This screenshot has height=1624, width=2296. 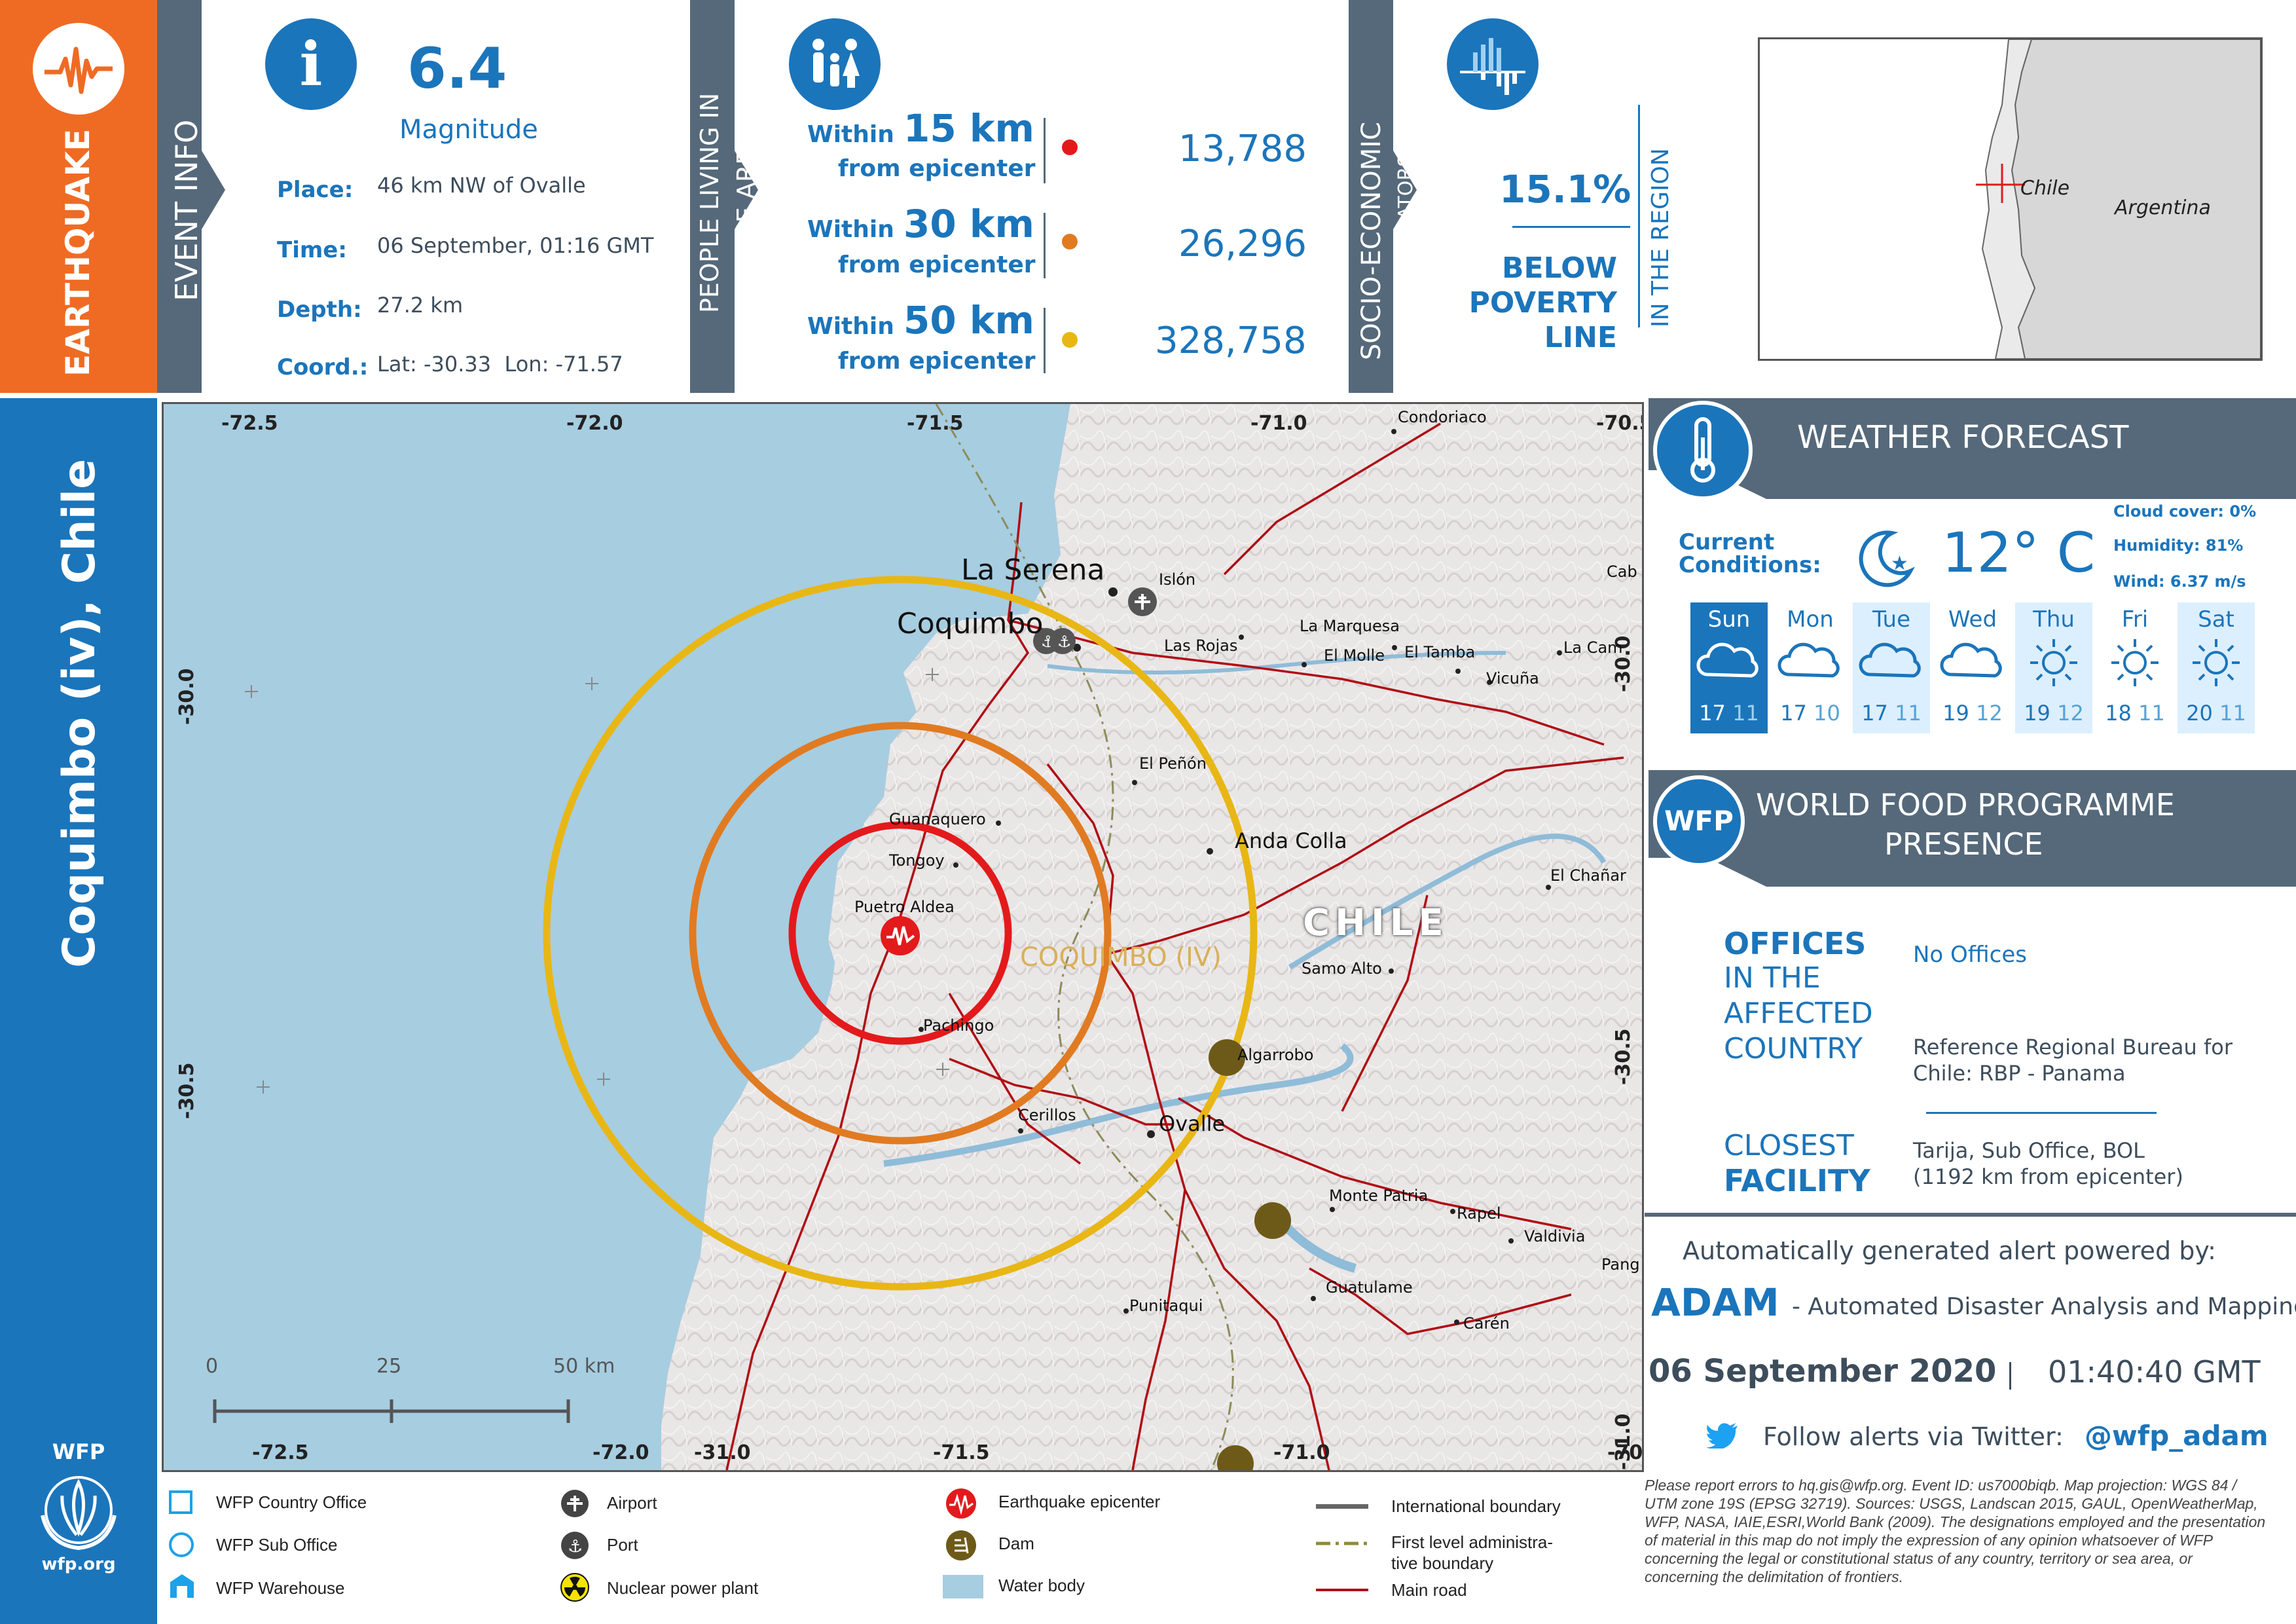 What do you see at coordinates (1291, 840) in the screenshot?
I see `label-anda-colla: Anda Colla` at bounding box center [1291, 840].